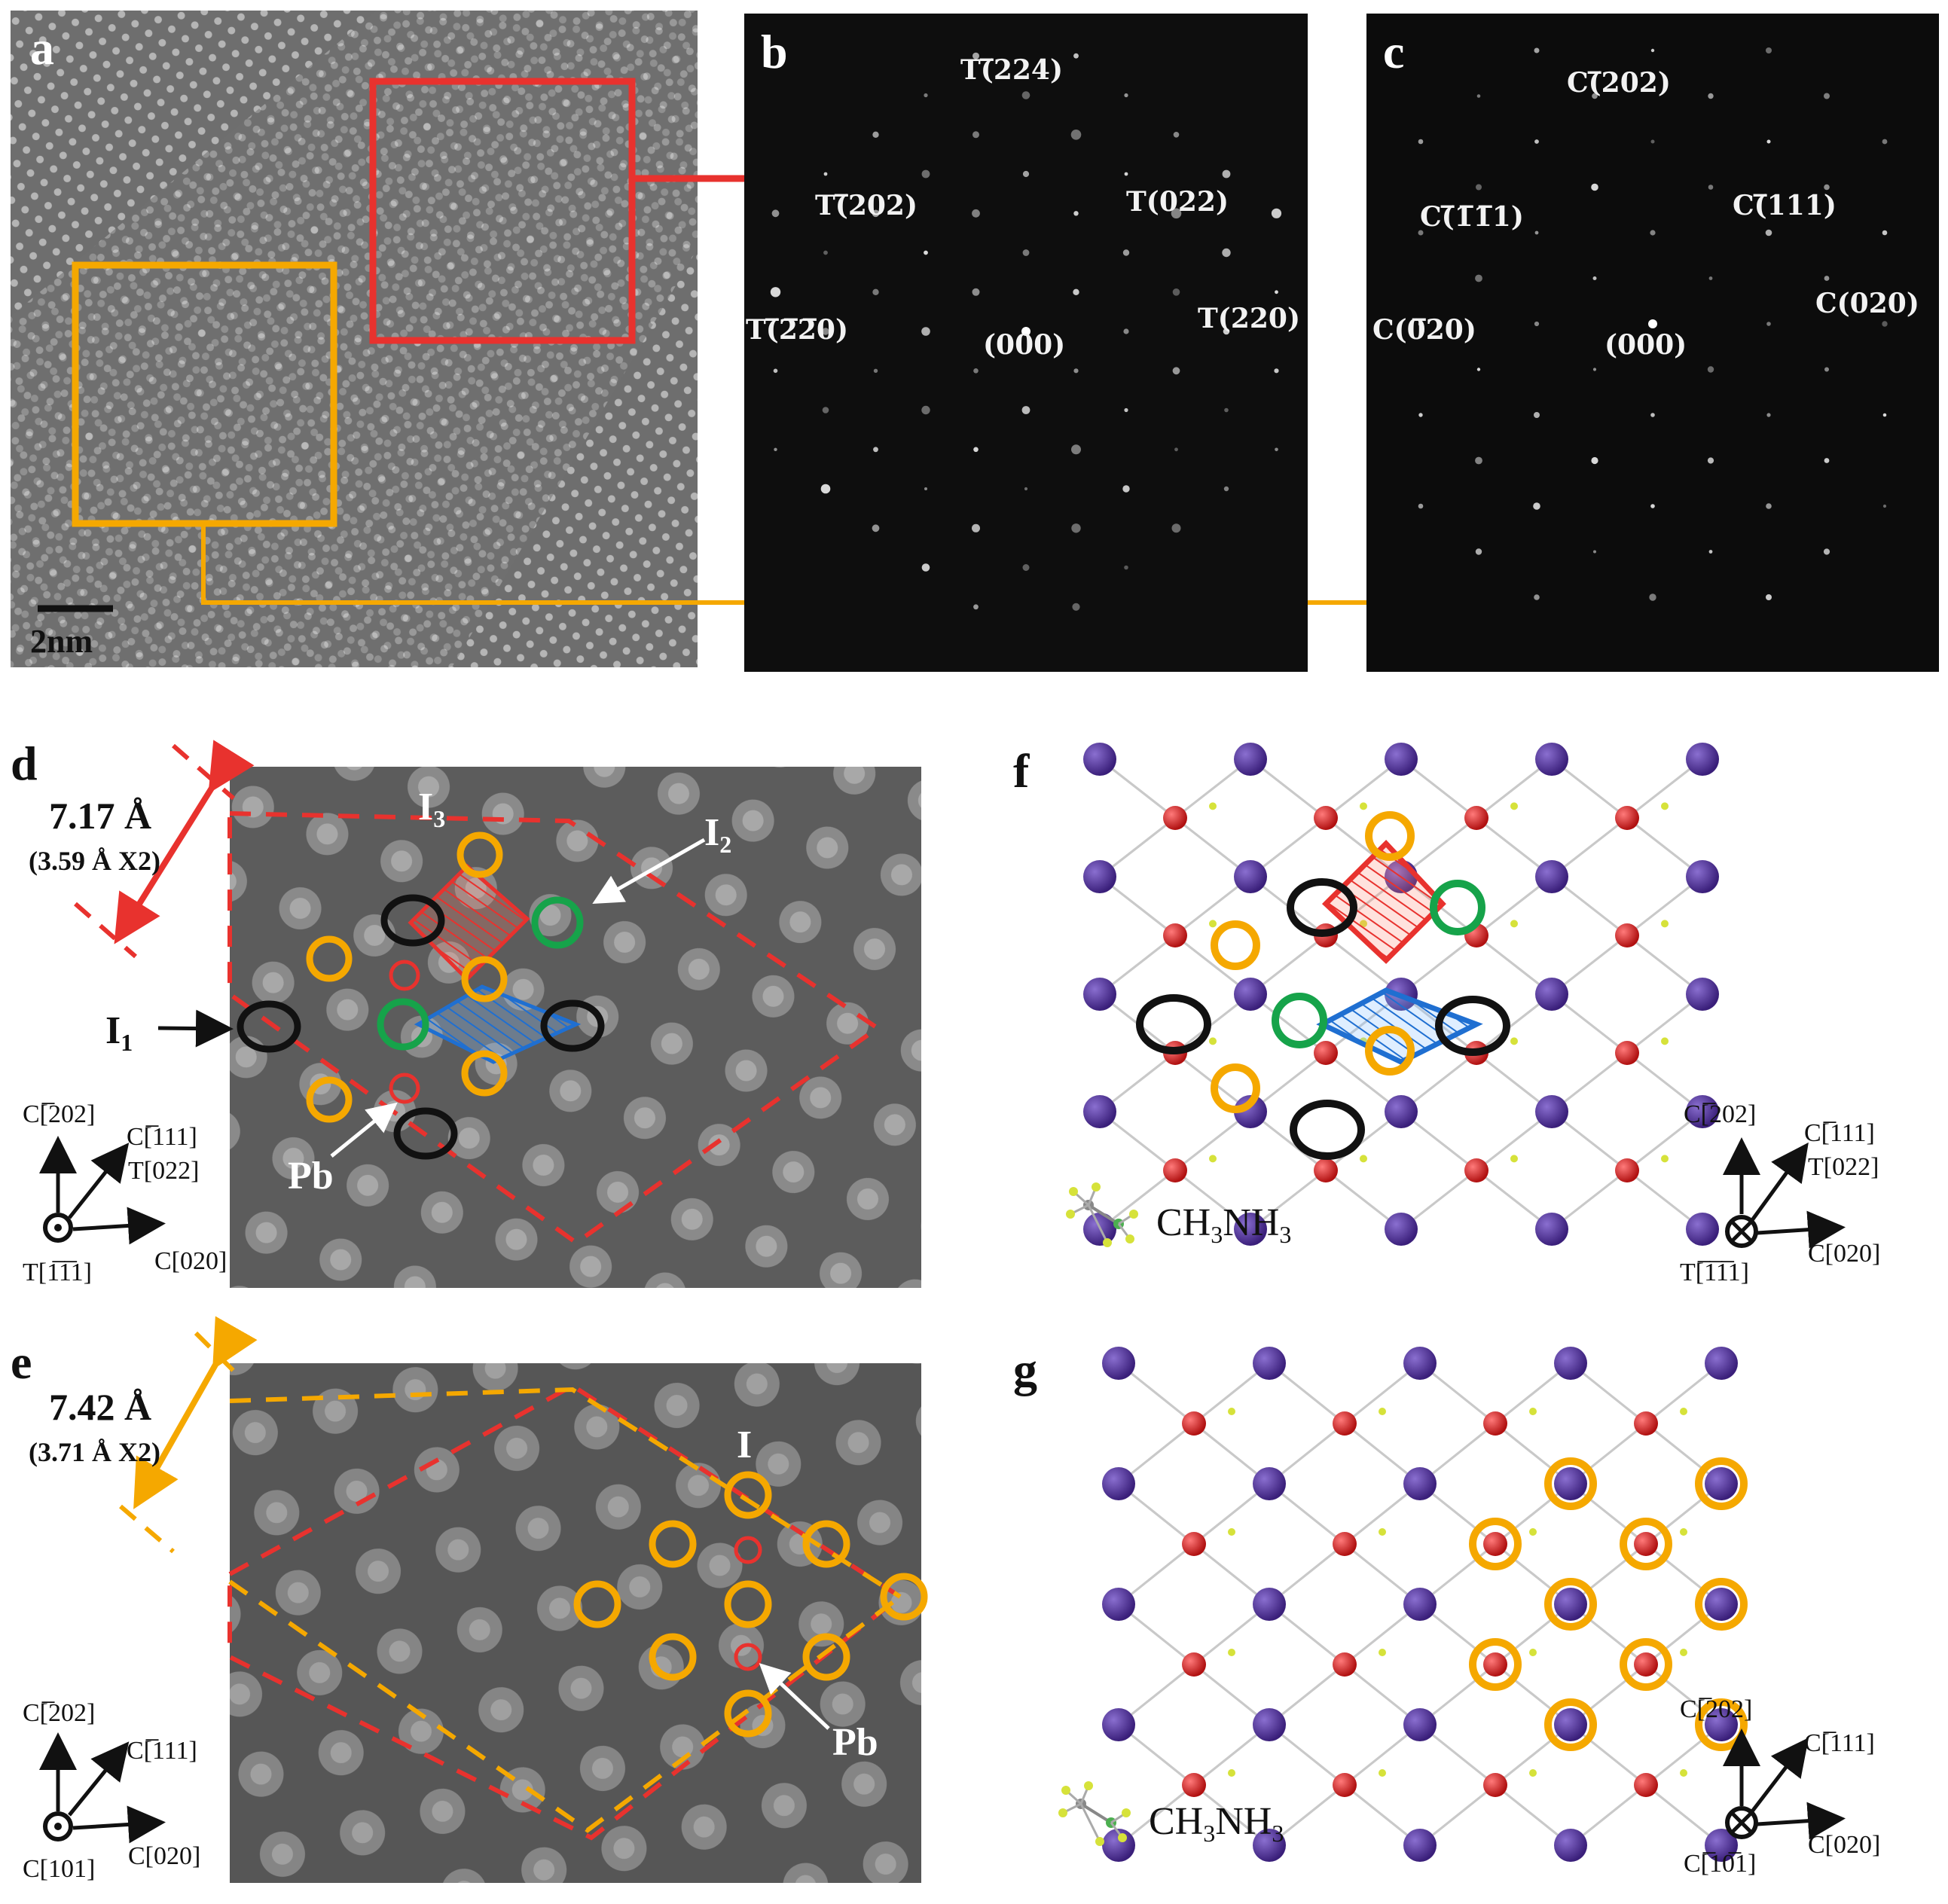 This screenshot has width=1948, height=1904. I want to click on panel-f: f CH3NH3 C[̅202] C[̅111, so click(1447, 1014).